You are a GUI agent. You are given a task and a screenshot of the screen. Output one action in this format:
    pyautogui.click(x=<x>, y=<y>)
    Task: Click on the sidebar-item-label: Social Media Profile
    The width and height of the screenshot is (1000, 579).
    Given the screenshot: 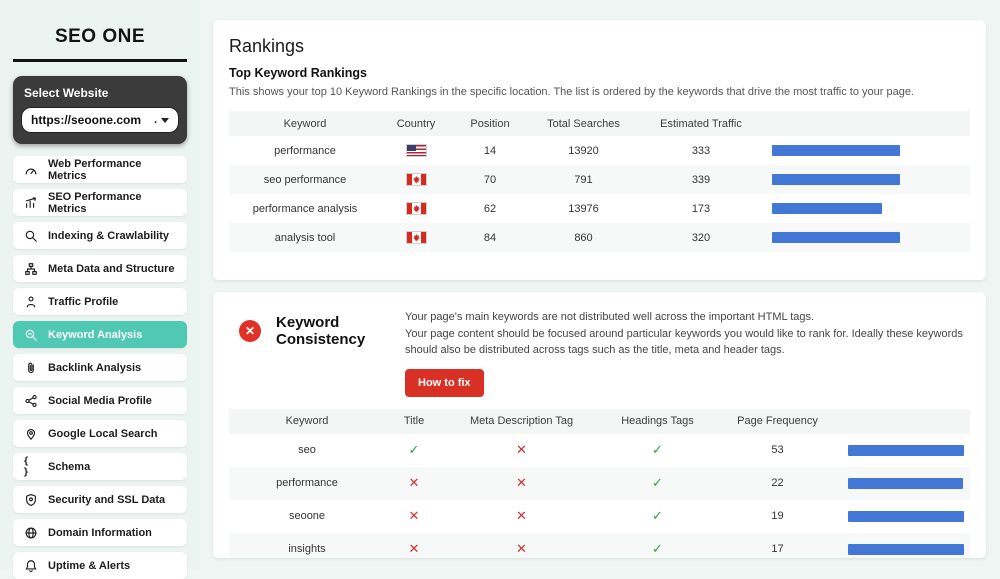 What is the action you would take?
    pyautogui.click(x=100, y=400)
    